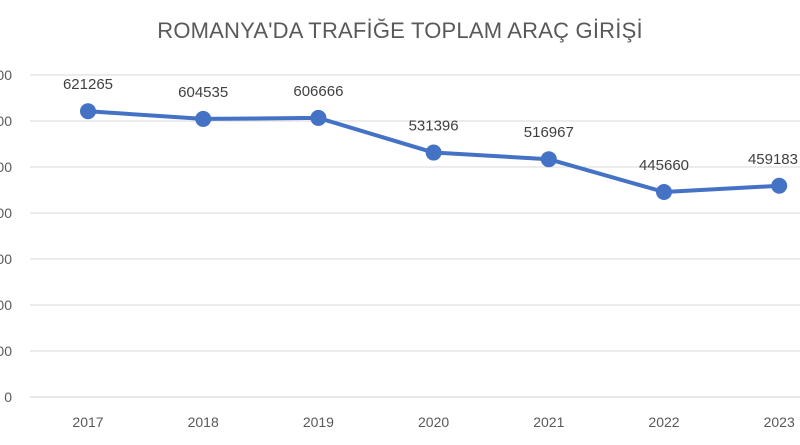 This screenshot has width=800, height=445. What do you see at coordinates (203, 92) in the screenshot?
I see `data-label: 604535` at bounding box center [203, 92].